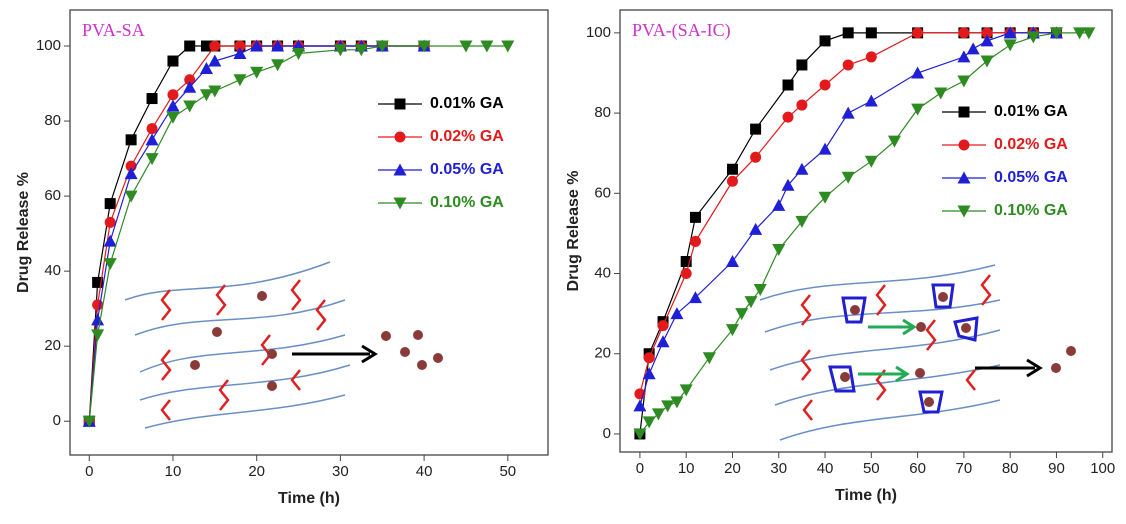 The width and height of the screenshot is (1126, 524). What do you see at coordinates (1031, 111) in the screenshot?
I see `legend-label: 0.01% GA` at bounding box center [1031, 111].